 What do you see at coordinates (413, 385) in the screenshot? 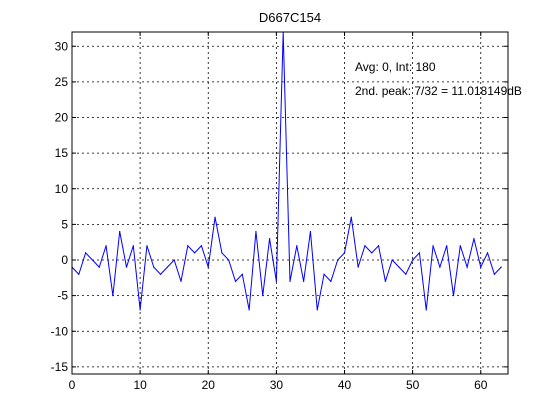
I see `x-tick-label: 50` at bounding box center [413, 385].